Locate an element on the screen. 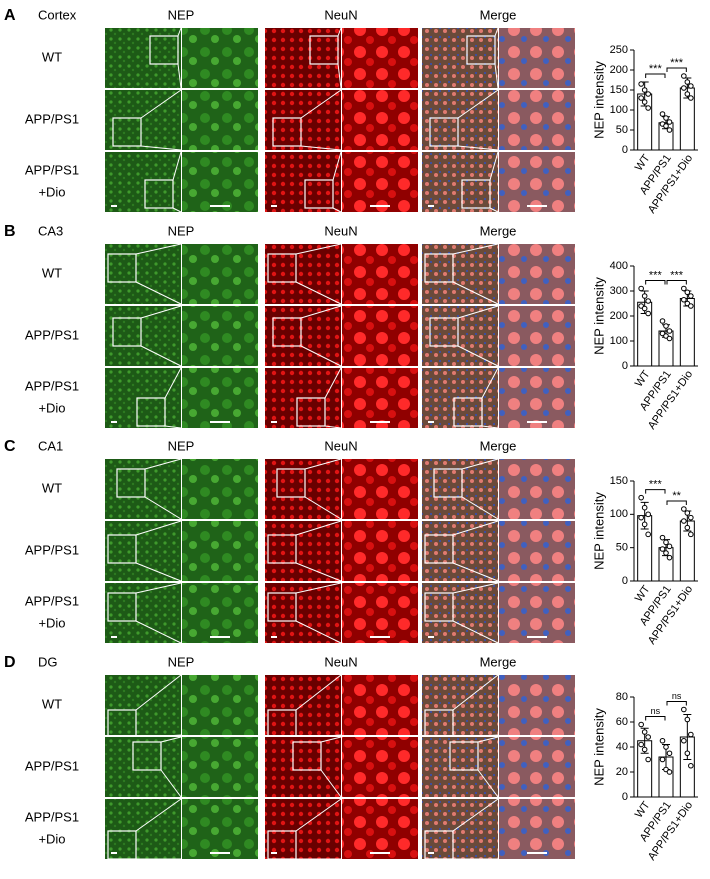 This screenshot has width=710, height=879. y-tick-label: 400 is located at coordinates (619, 266).